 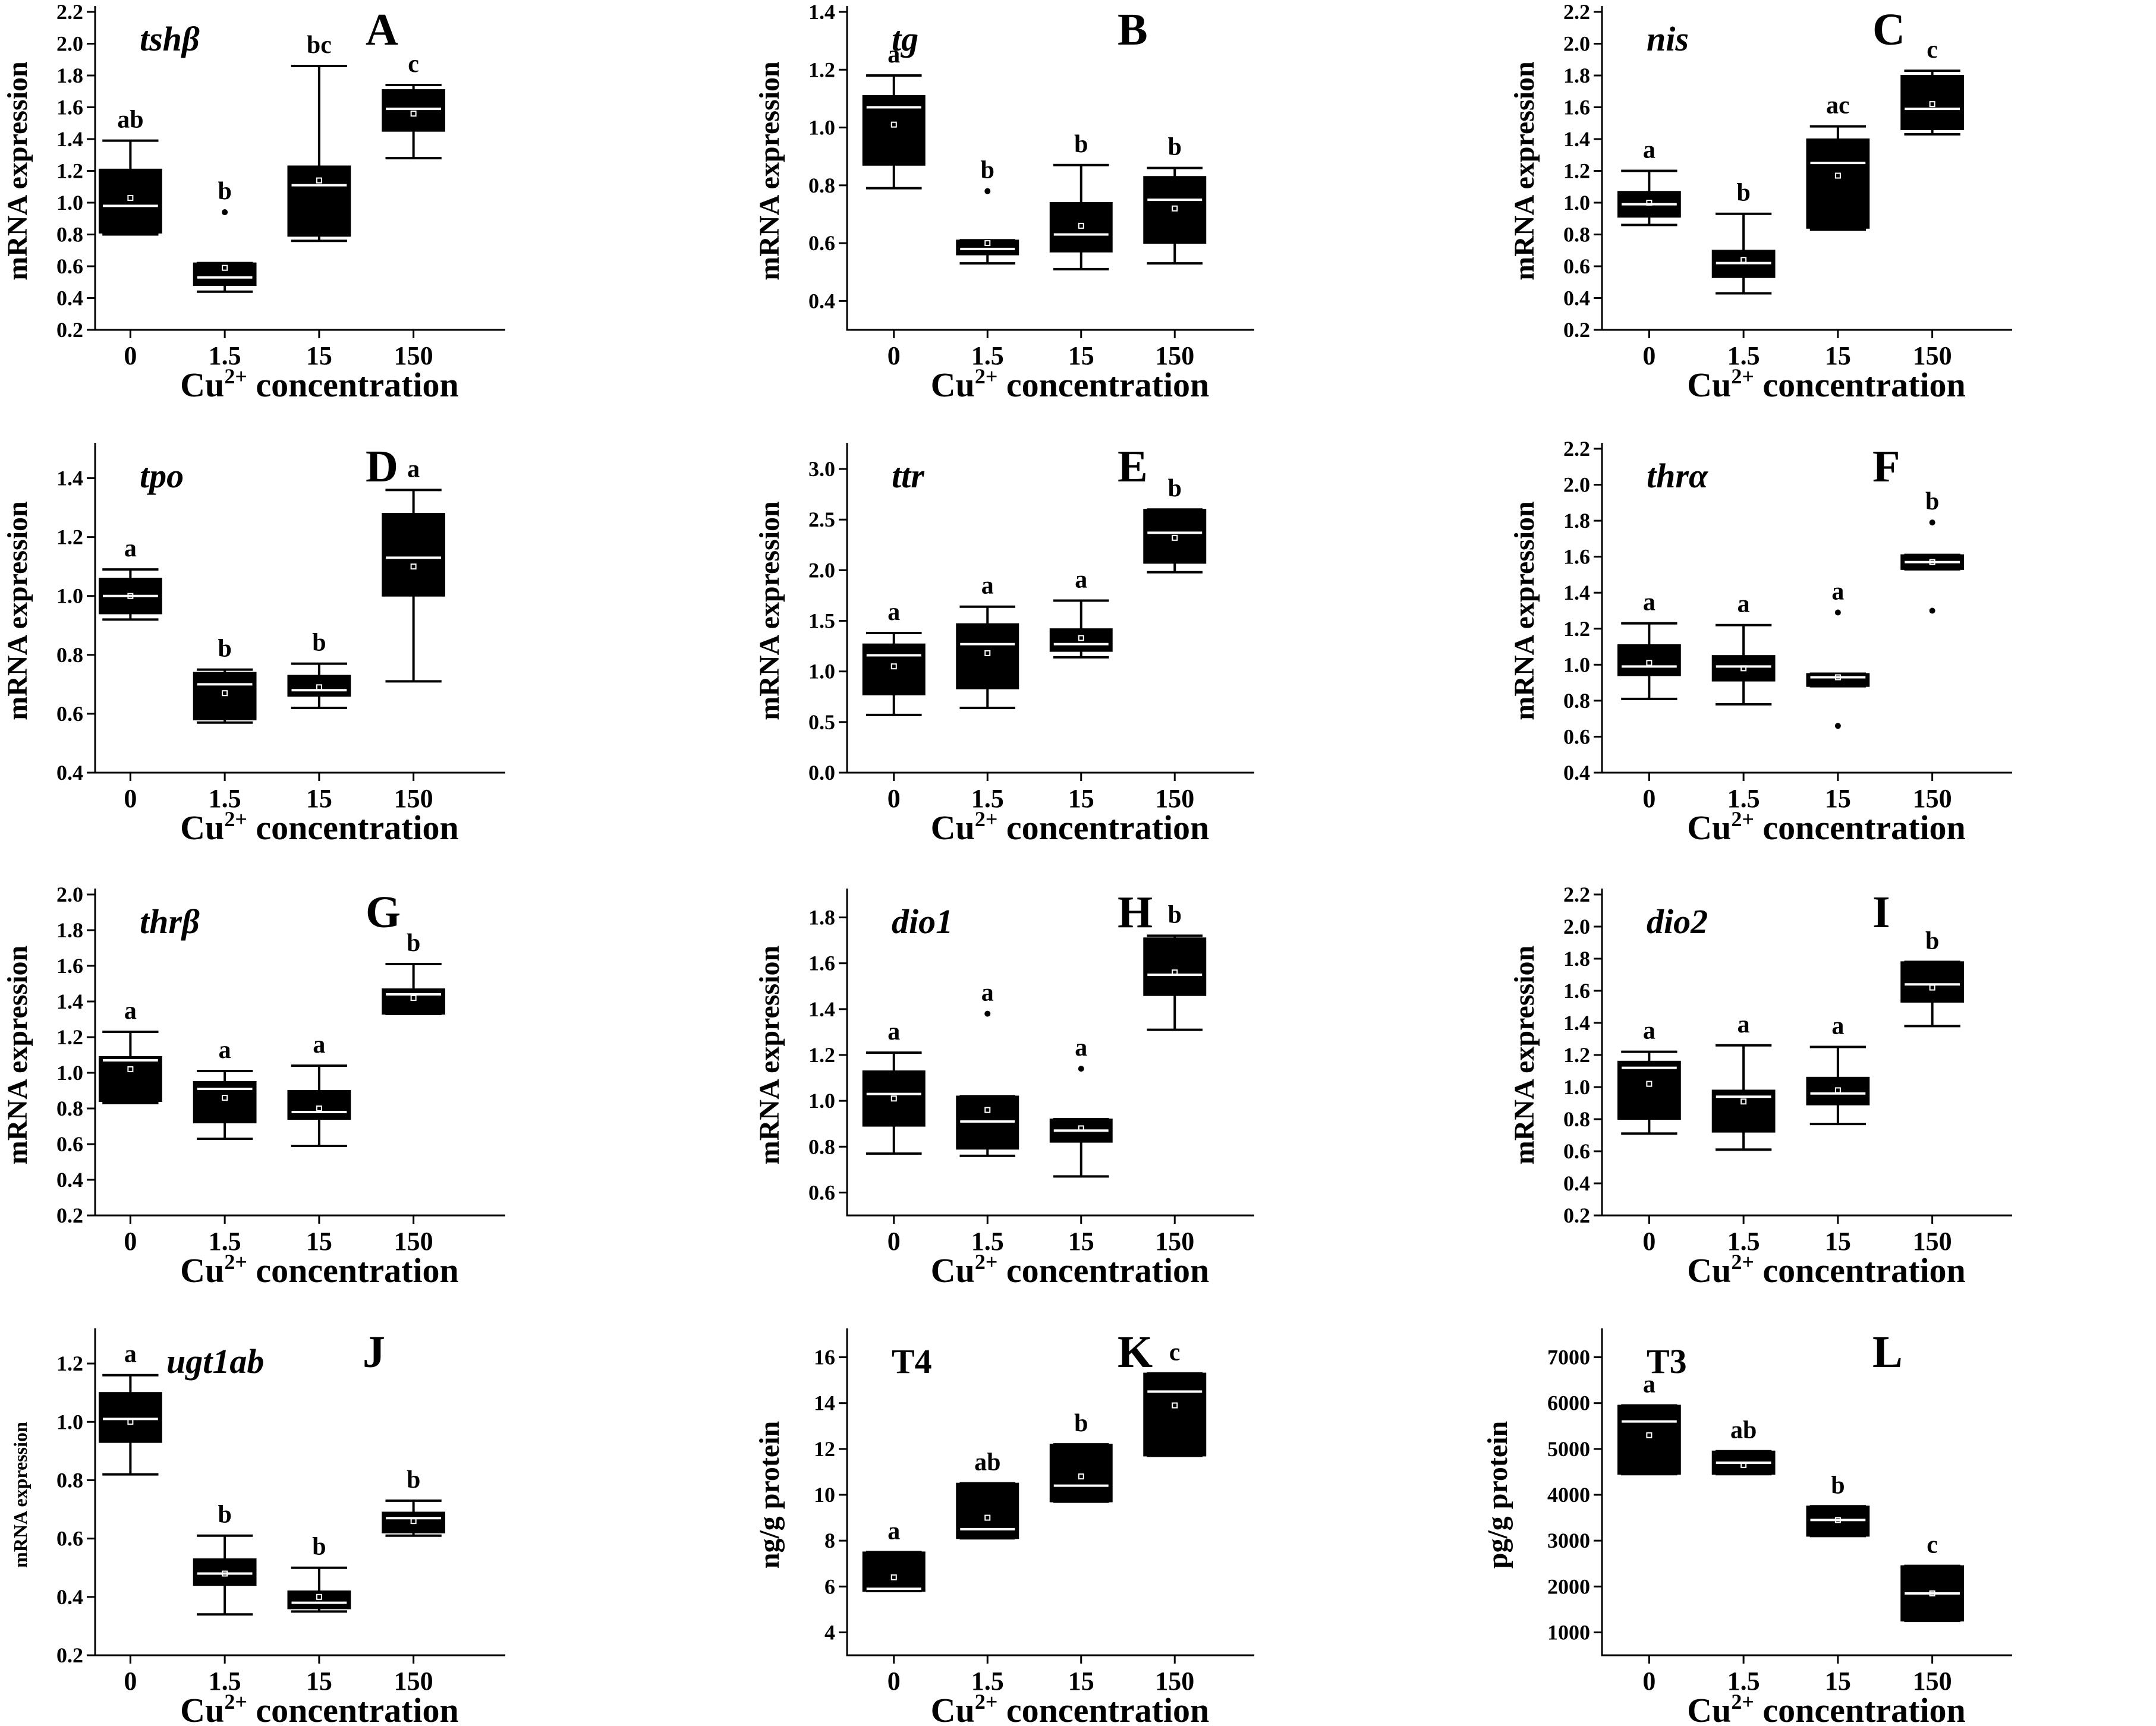 I want to click on y-tick-label: 0.4, so click(x=69, y=773).